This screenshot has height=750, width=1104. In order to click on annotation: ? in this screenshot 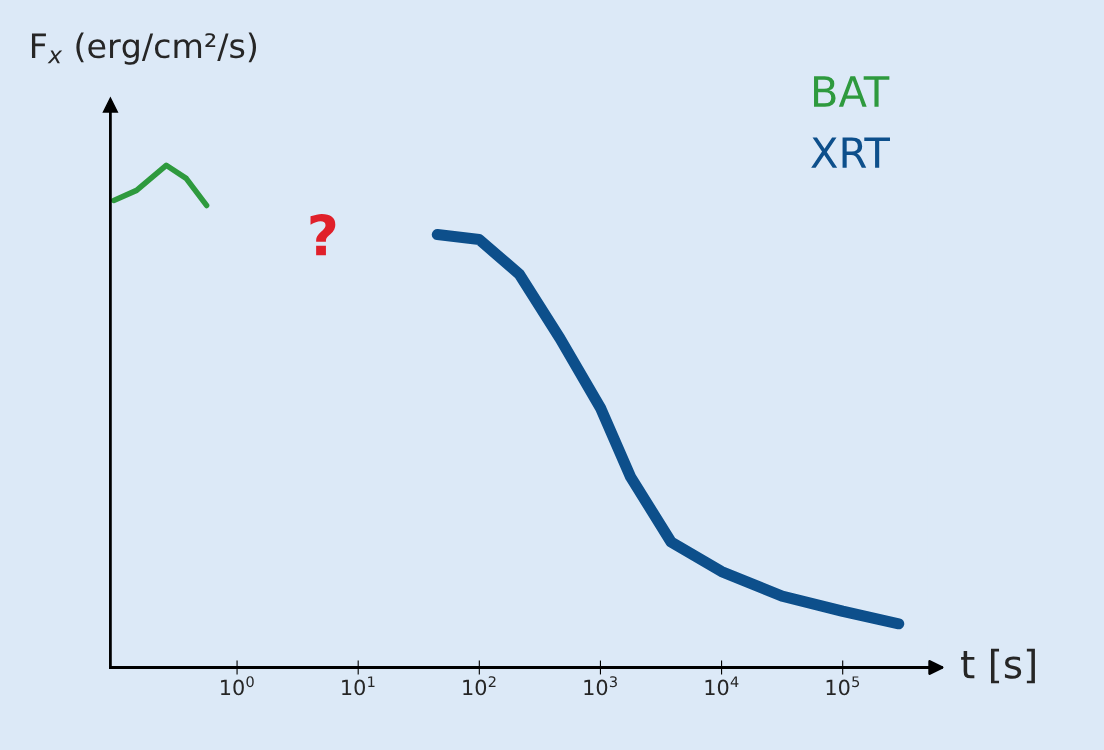, I will do `click(323, 235)`.